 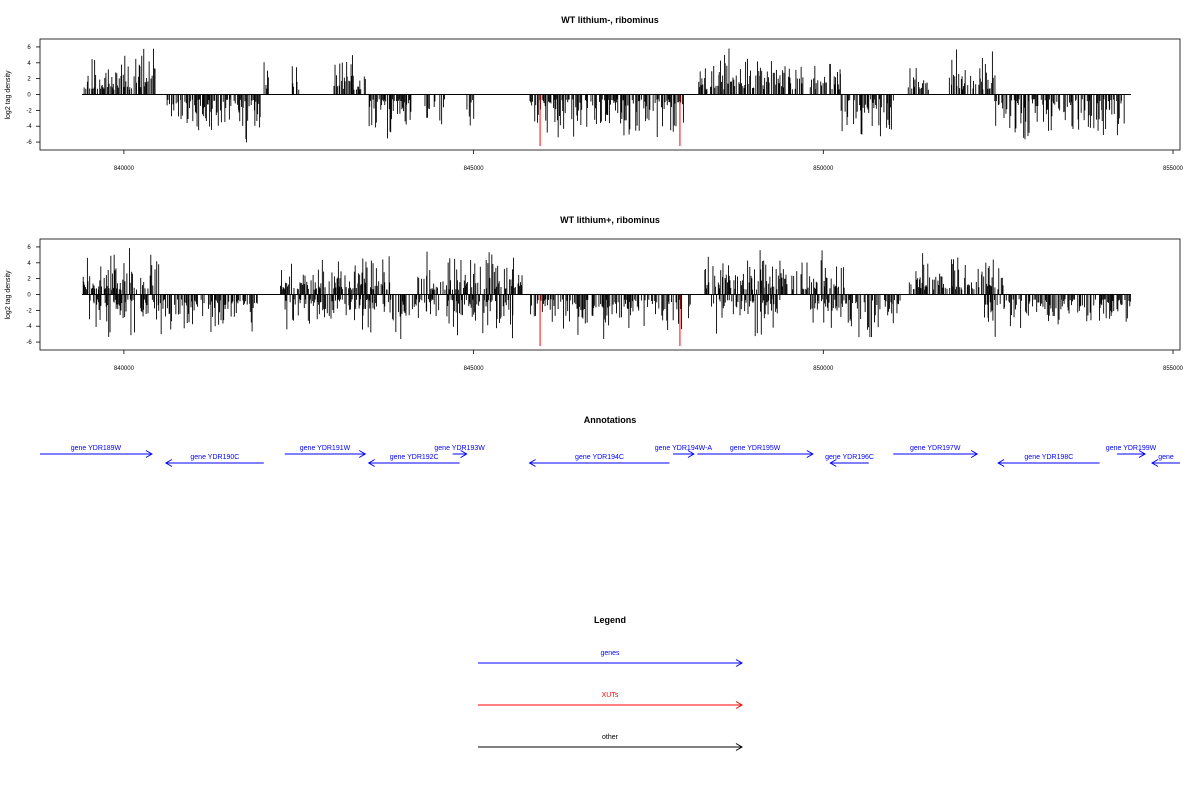 What do you see at coordinates (610, 658) in the screenshot?
I see `legend-item-gene: genes` at bounding box center [610, 658].